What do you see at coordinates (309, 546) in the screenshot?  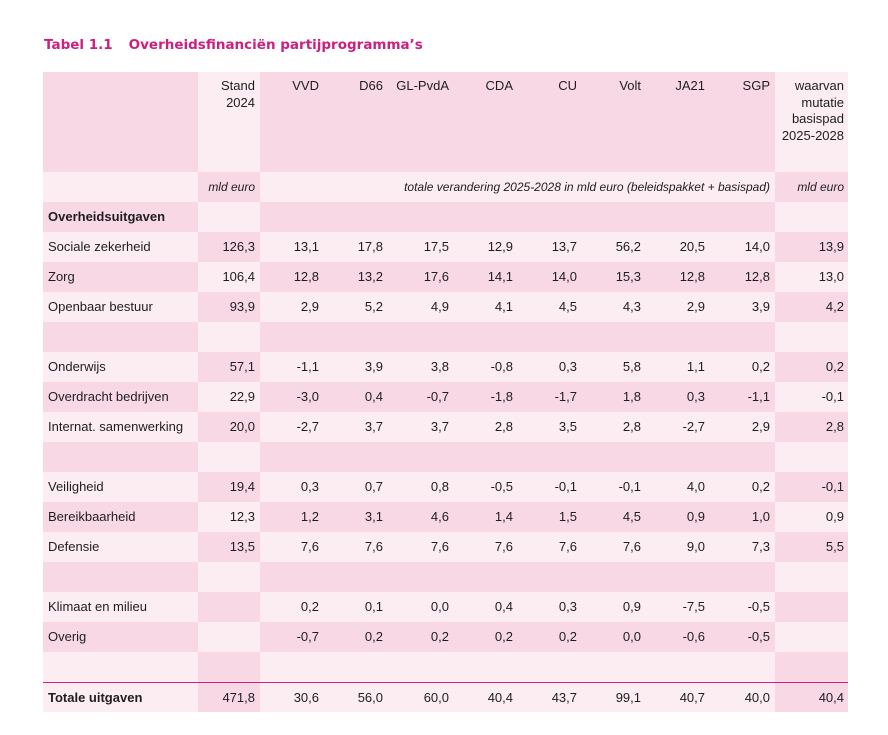 I see `cell-vvd: 7,6` at bounding box center [309, 546].